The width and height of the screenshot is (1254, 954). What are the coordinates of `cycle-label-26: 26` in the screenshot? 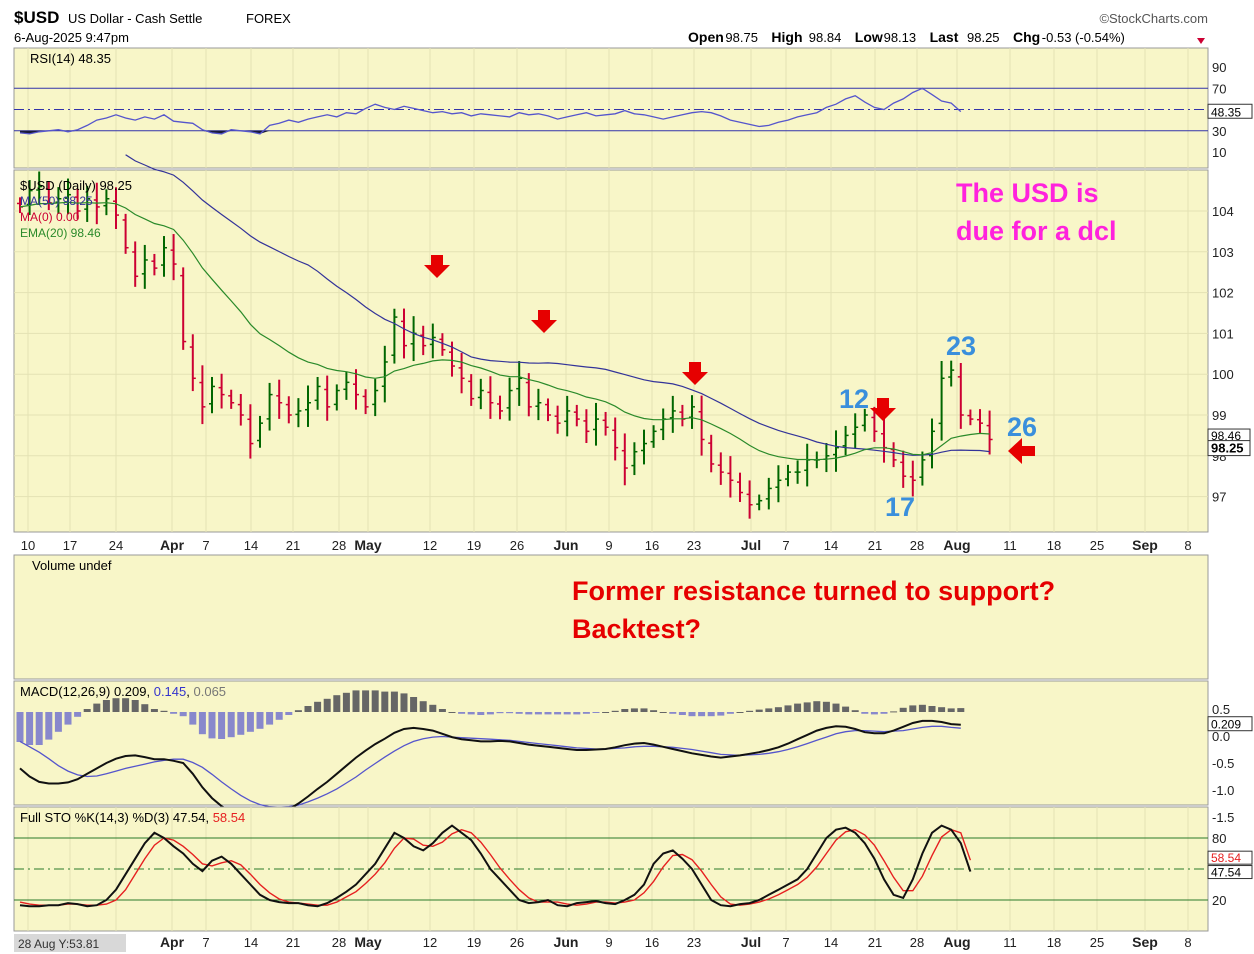 It's located at (1022, 427).